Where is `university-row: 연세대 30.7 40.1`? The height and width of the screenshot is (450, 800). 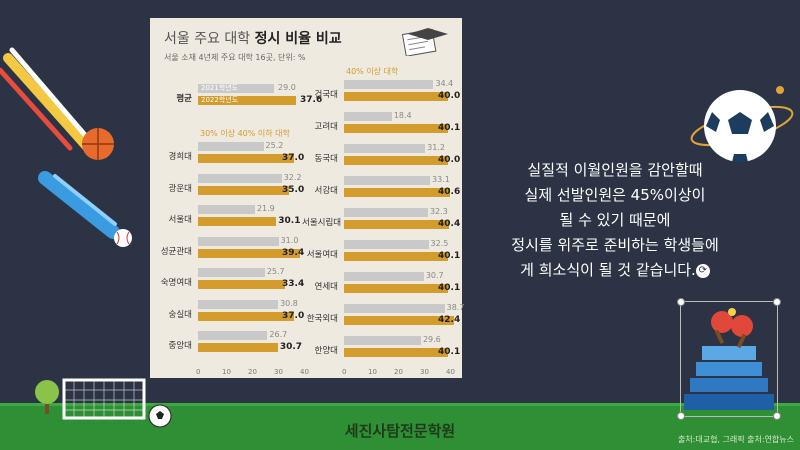
university-row: 연세대 30.7 40.1 is located at coordinates (381, 284).